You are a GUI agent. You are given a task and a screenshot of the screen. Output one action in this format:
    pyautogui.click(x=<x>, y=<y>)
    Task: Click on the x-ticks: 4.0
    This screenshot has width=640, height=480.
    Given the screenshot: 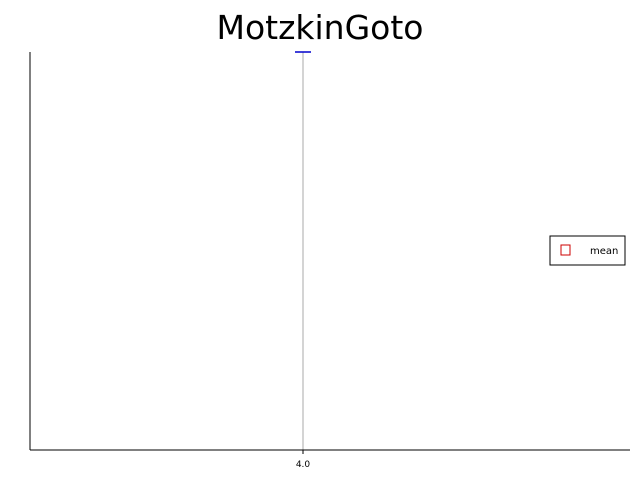 What is the action you would take?
    pyautogui.click(x=303, y=460)
    